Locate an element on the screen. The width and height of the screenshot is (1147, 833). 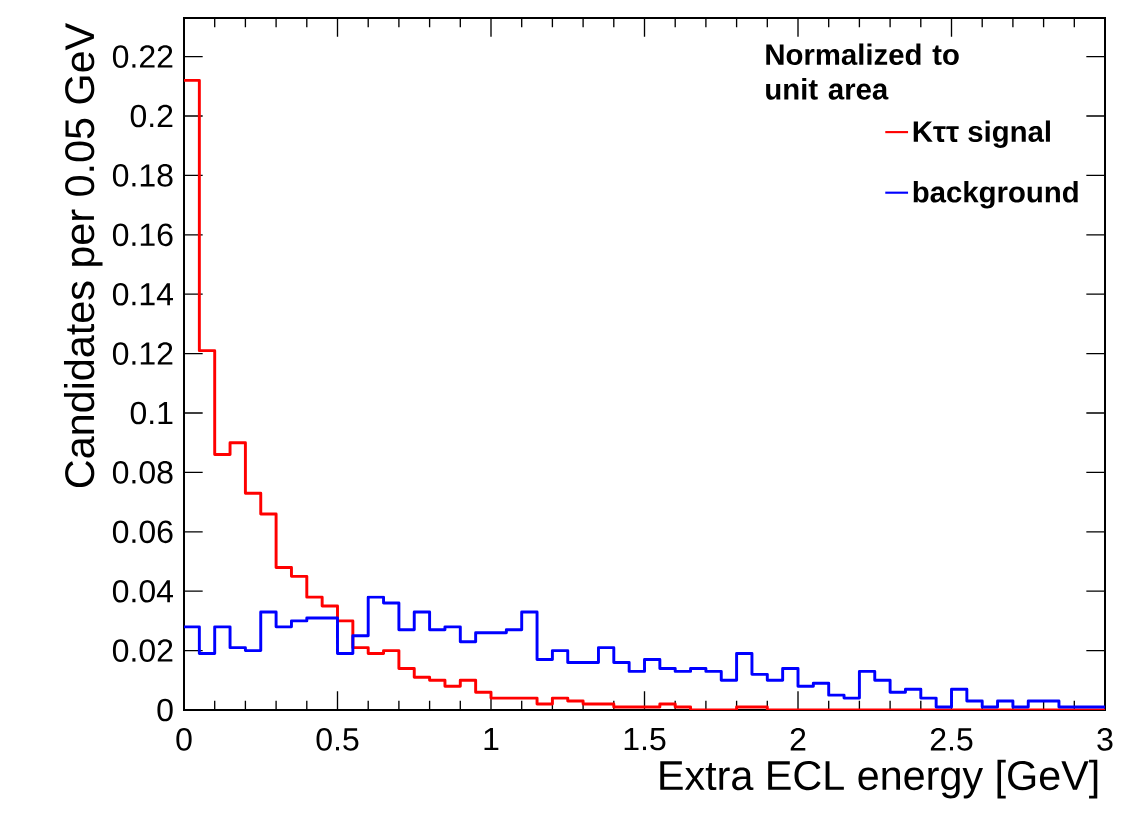
x-tick-label: 0.5 is located at coordinates (337, 739).